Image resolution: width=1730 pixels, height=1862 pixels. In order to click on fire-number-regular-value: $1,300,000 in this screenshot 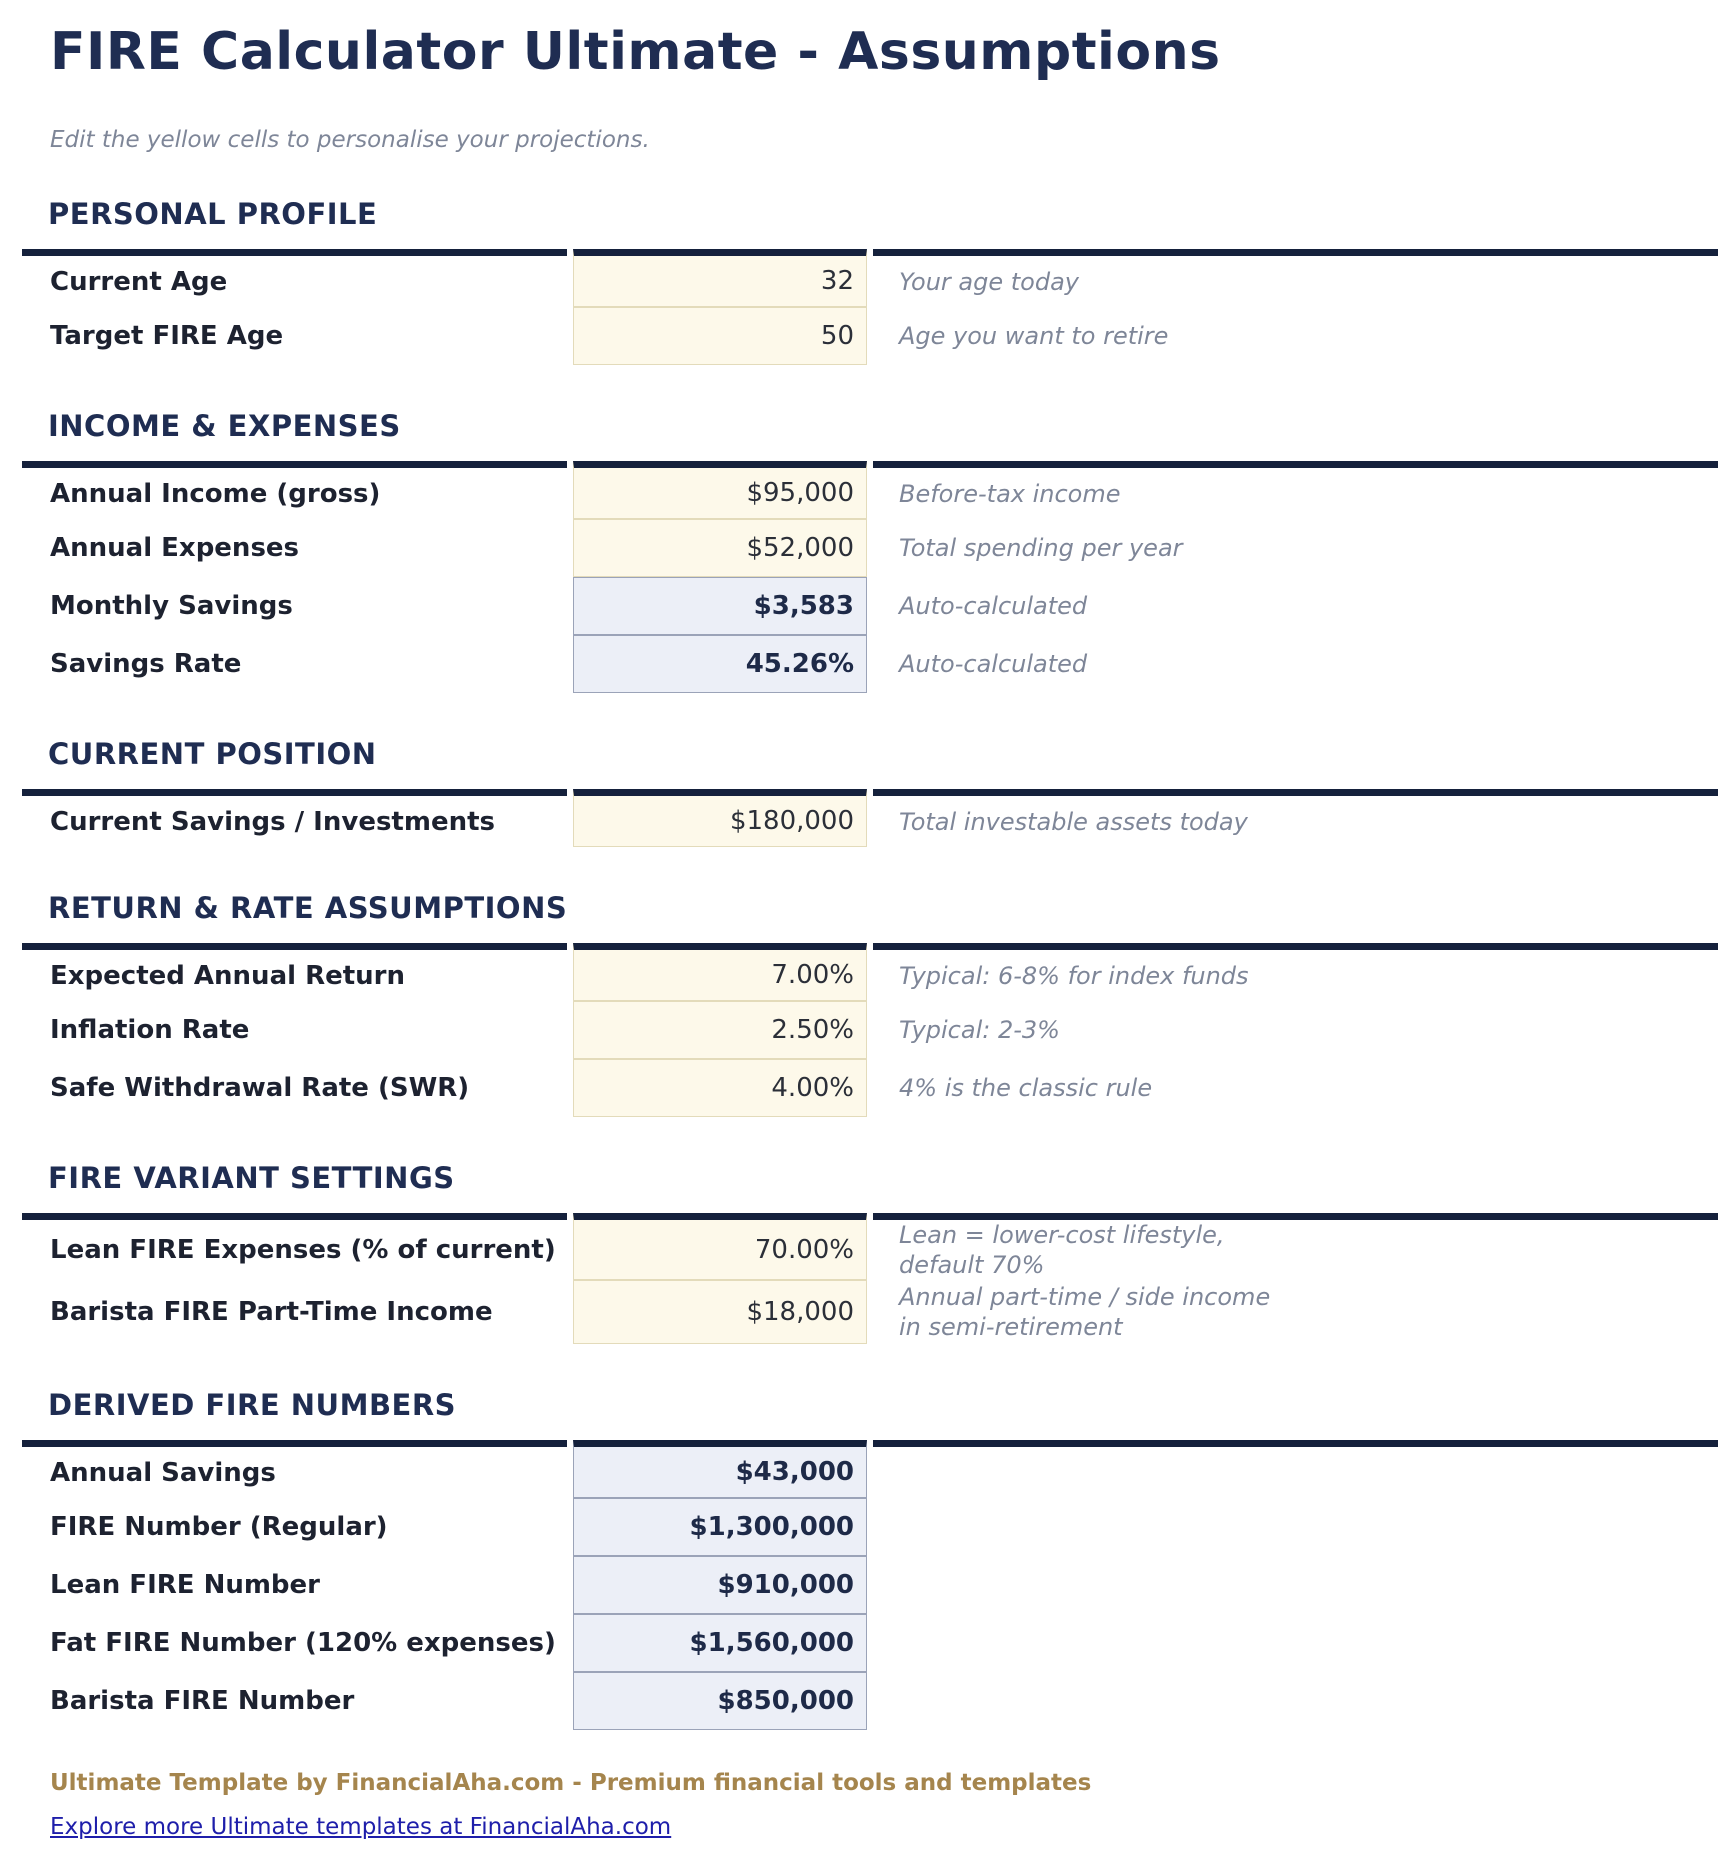, I will do `click(720, 1527)`.